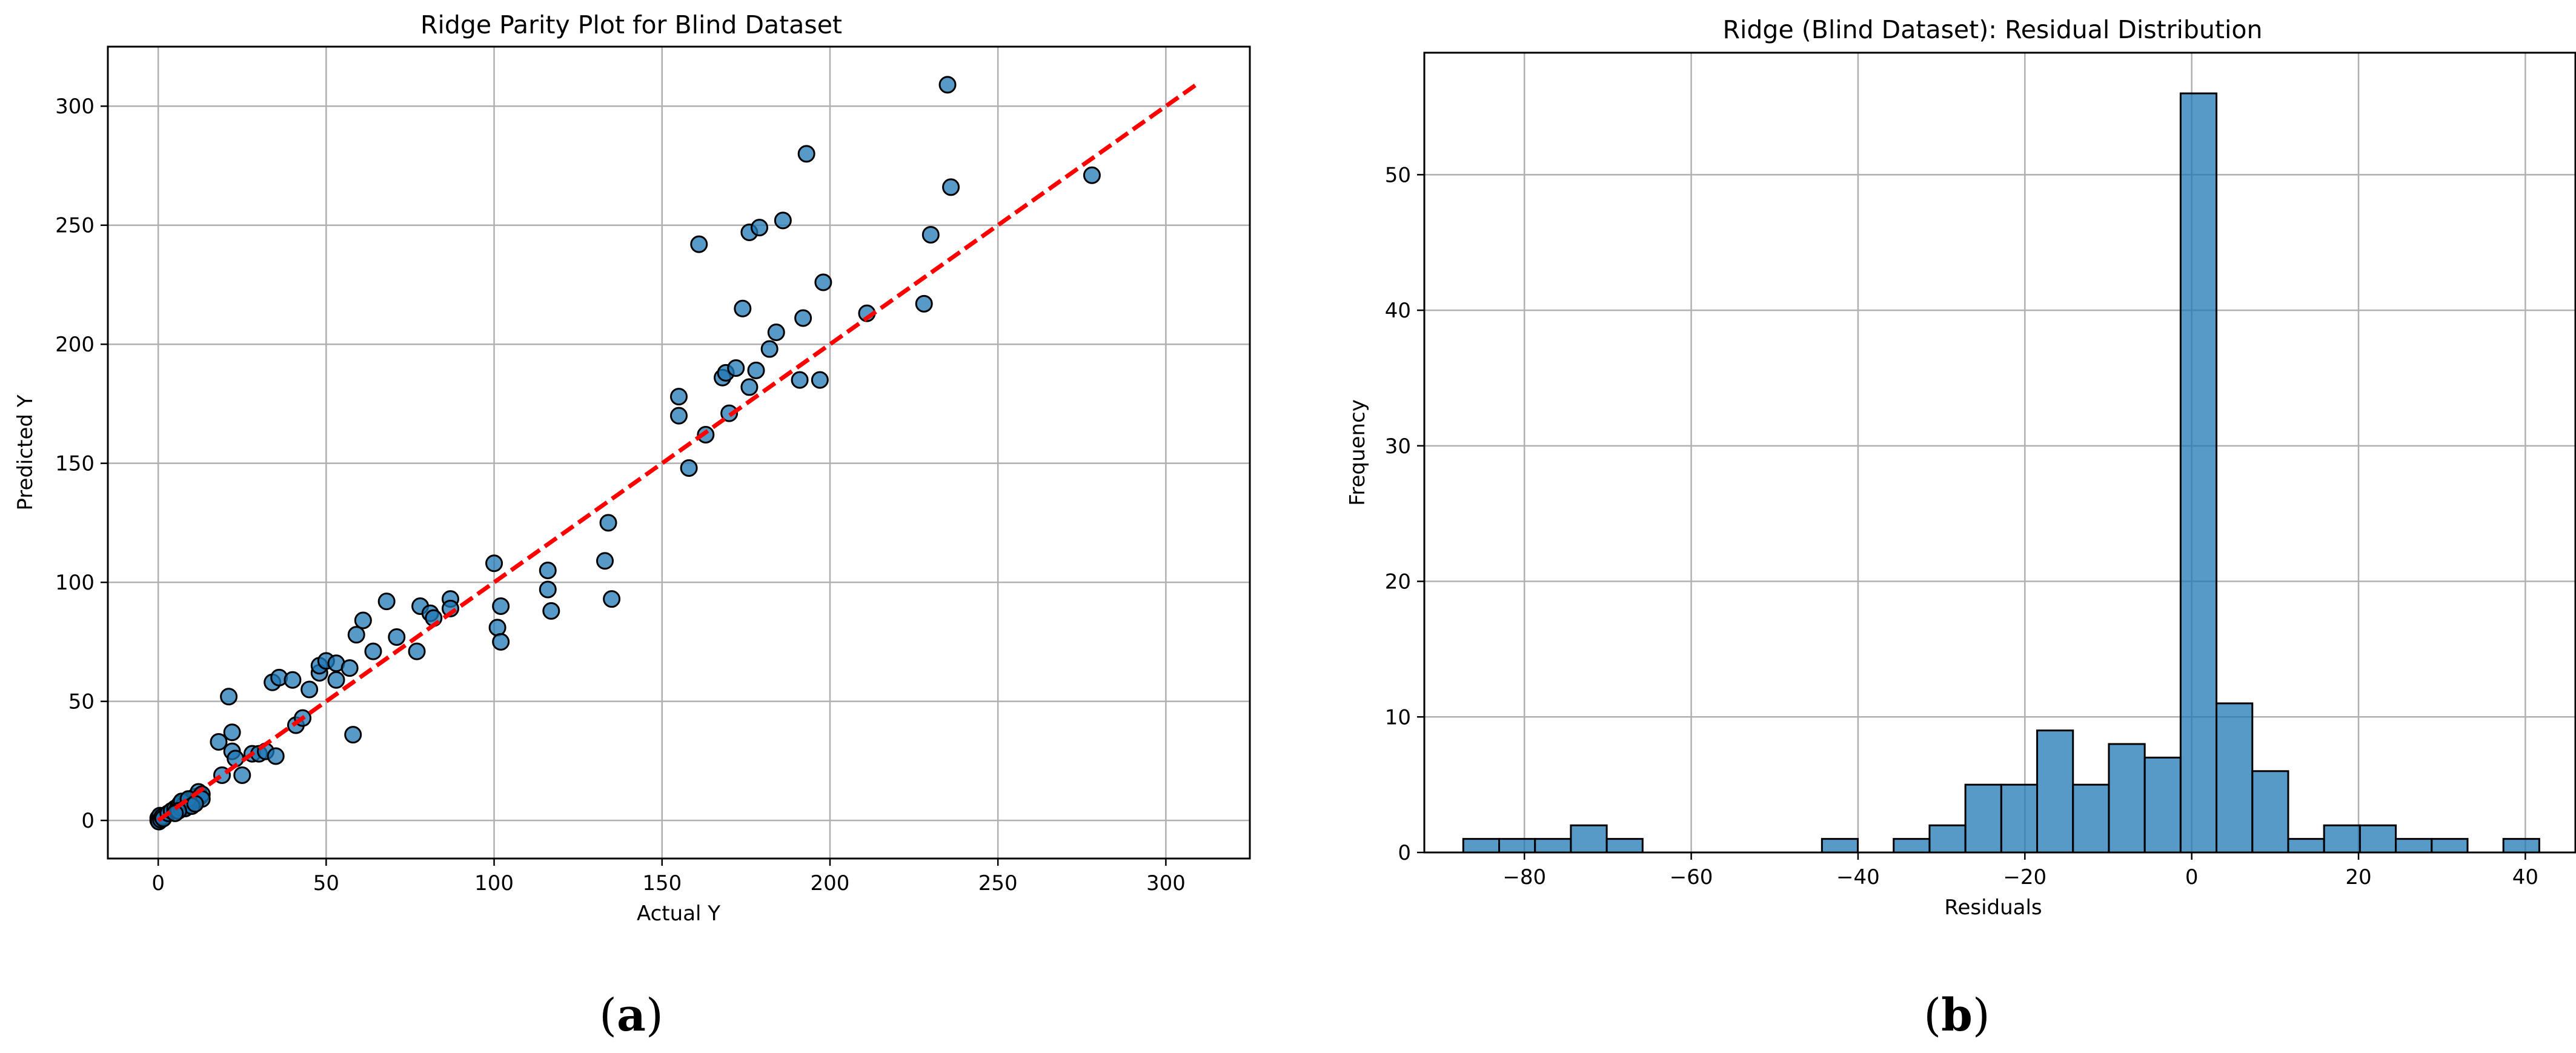 This screenshot has height=1053, width=2576. Describe the element at coordinates (75, 107) in the screenshot. I see `parity-y-tick-label: 300` at that location.